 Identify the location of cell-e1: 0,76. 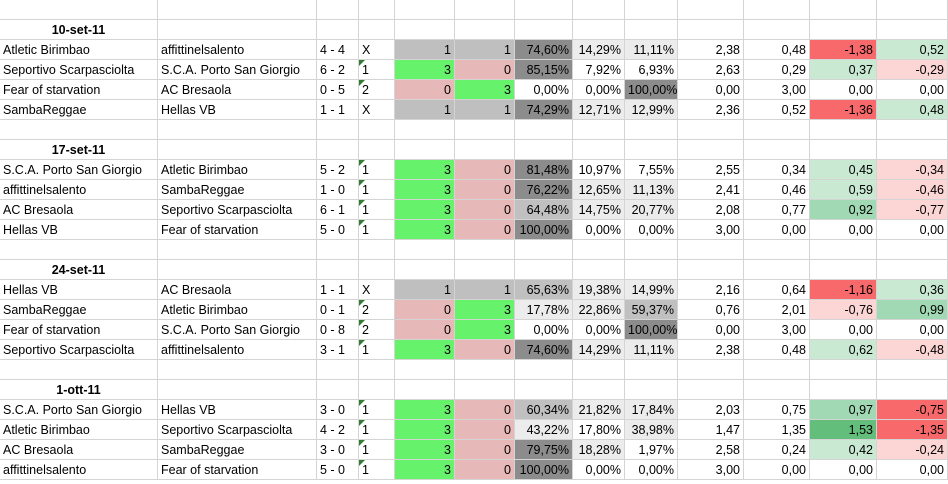
(711, 310).